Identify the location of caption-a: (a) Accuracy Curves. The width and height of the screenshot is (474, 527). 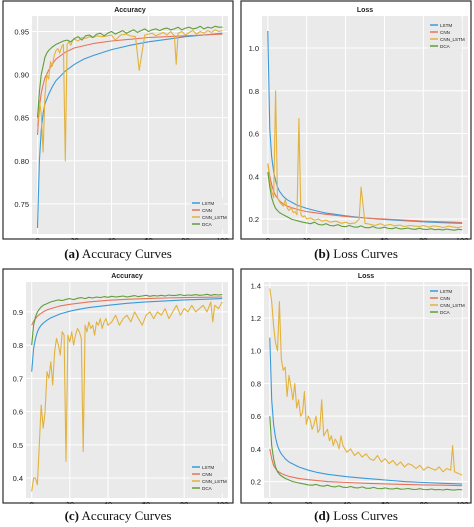
(118, 254).